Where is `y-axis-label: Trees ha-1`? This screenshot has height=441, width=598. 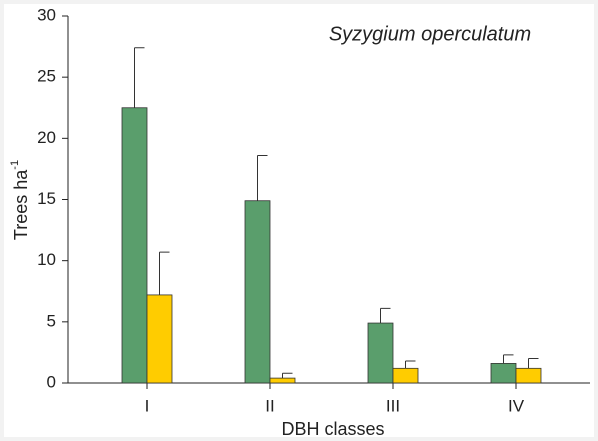 y-axis-label: Trees ha-1 is located at coordinates (20, 200).